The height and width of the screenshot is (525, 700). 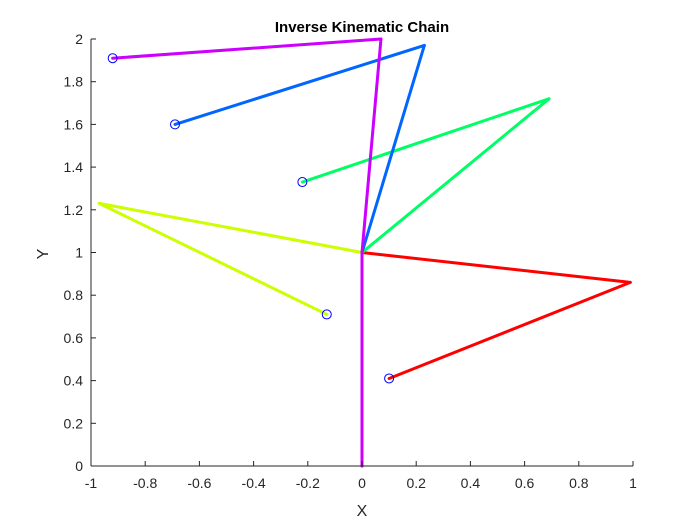 I want to click on x-tick-label: 0.8, so click(x=579, y=483).